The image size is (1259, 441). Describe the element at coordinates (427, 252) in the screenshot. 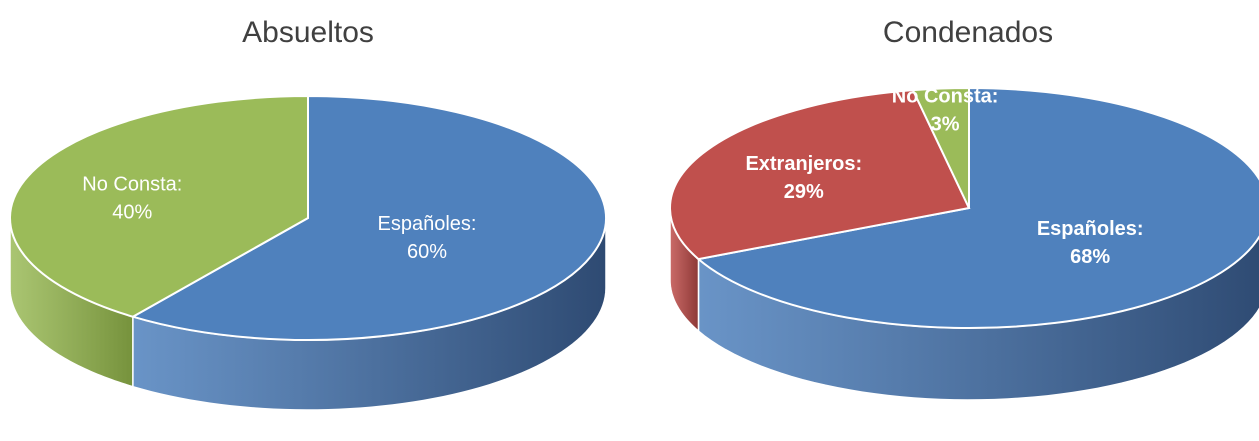

I see `data-value-espanoles: 60%` at that location.